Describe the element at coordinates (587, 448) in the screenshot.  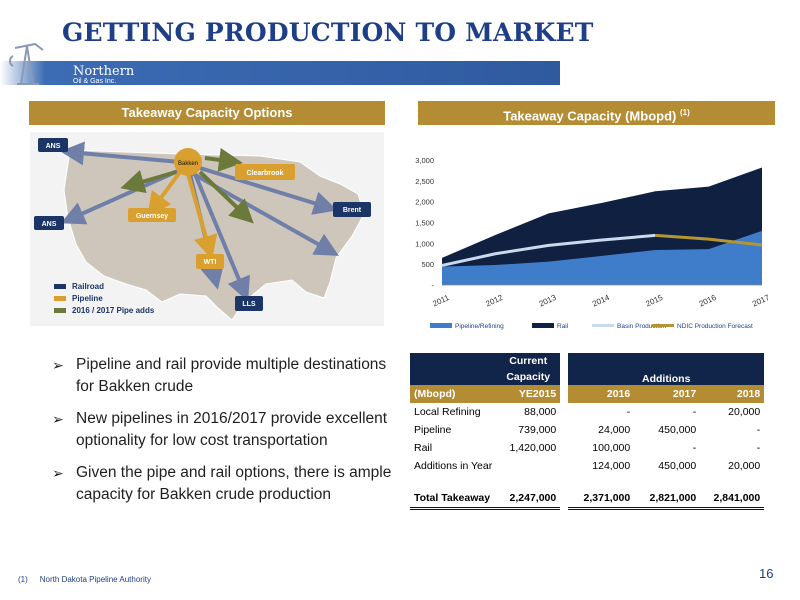
I see `table-row: Rail 1,420,000 100,000 - -` at that location.